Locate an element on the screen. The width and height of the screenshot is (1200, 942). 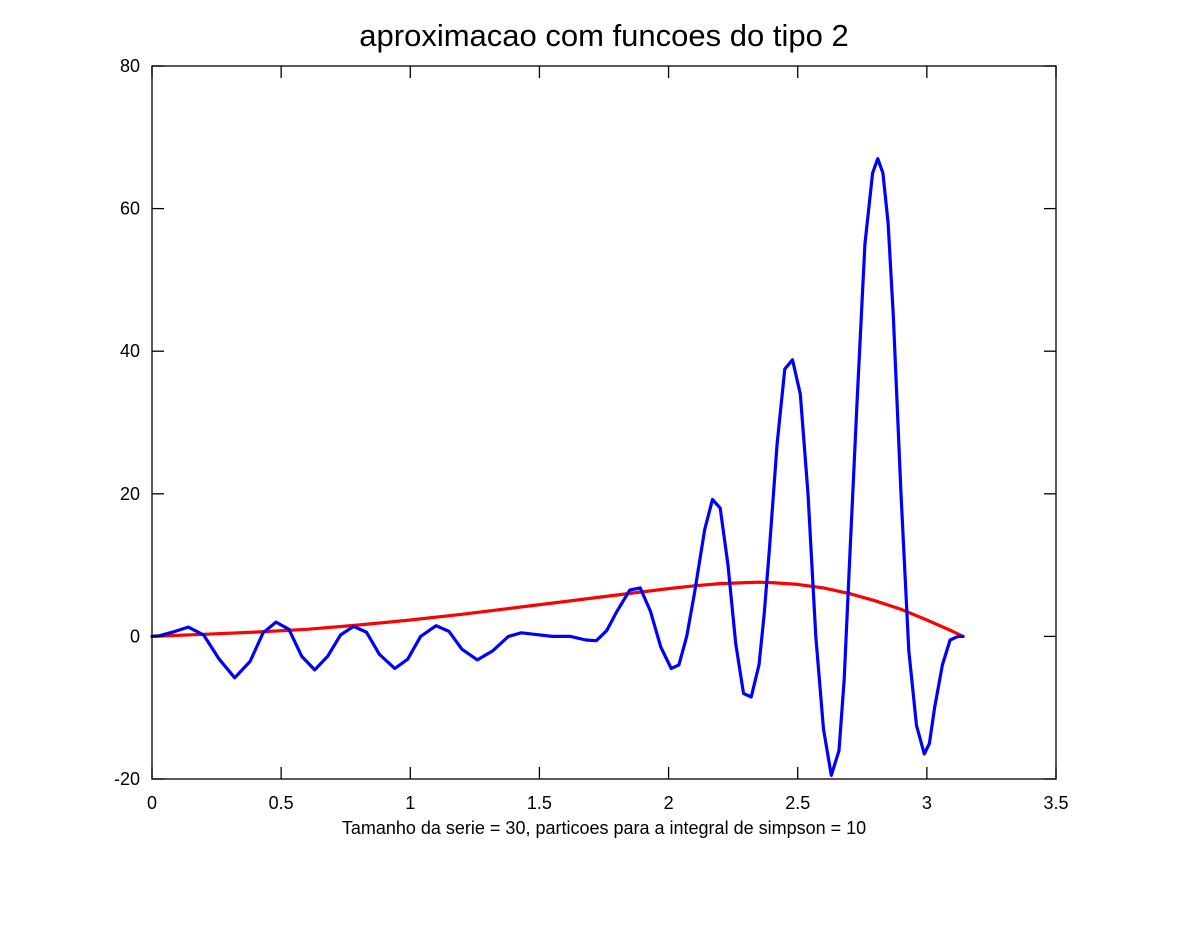
x-tick-label: 2.5 is located at coordinates (797, 803).